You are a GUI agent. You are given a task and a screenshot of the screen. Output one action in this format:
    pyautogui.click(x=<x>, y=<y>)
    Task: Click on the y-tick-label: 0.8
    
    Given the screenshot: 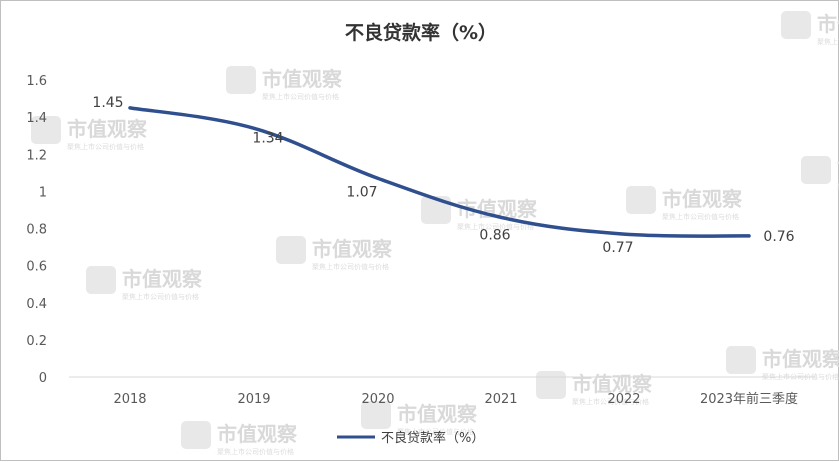 What is the action you would take?
    pyautogui.click(x=36, y=230)
    